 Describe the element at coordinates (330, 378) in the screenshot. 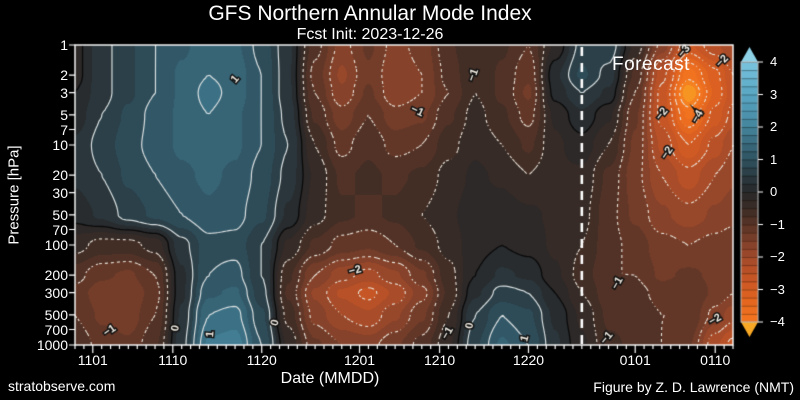

I see `x-axis-label: Date (MMDD)` at that location.